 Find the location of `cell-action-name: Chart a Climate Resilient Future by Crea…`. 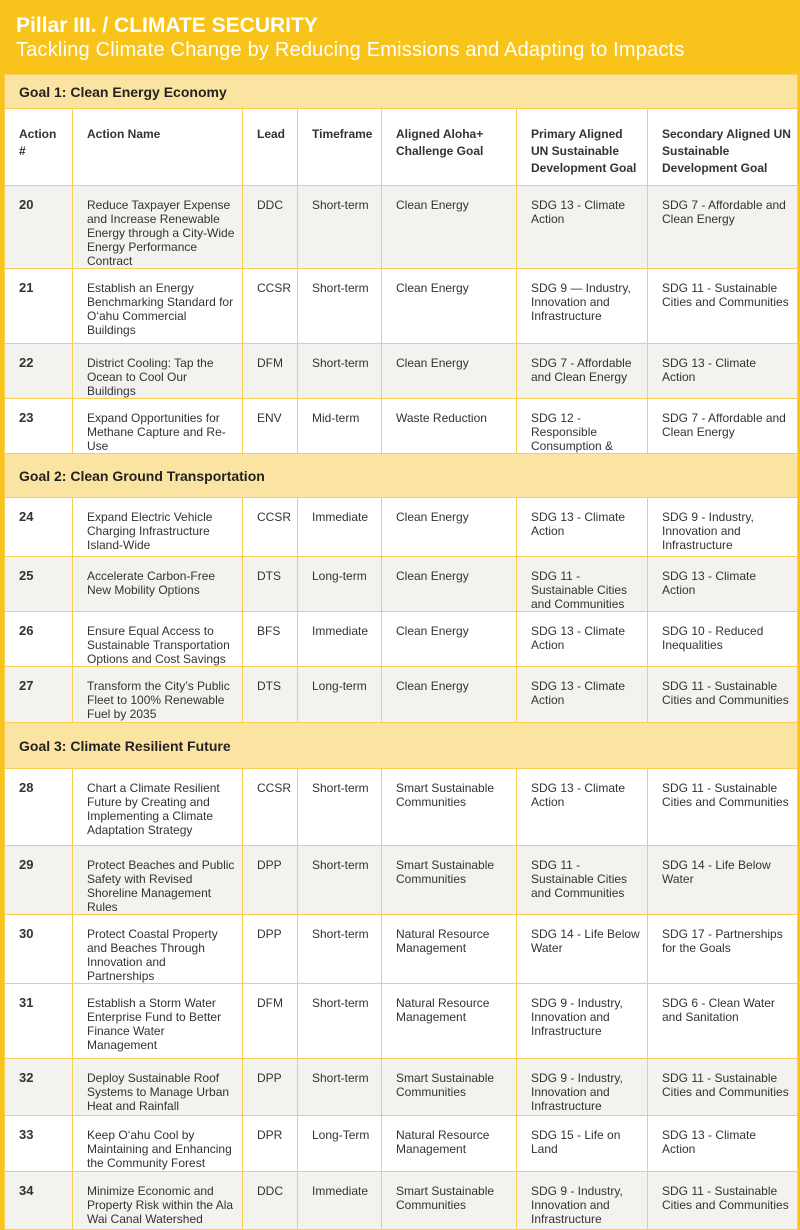

cell-action-name: Chart a Climate Resilient Future by Crea… is located at coordinates (157, 807).